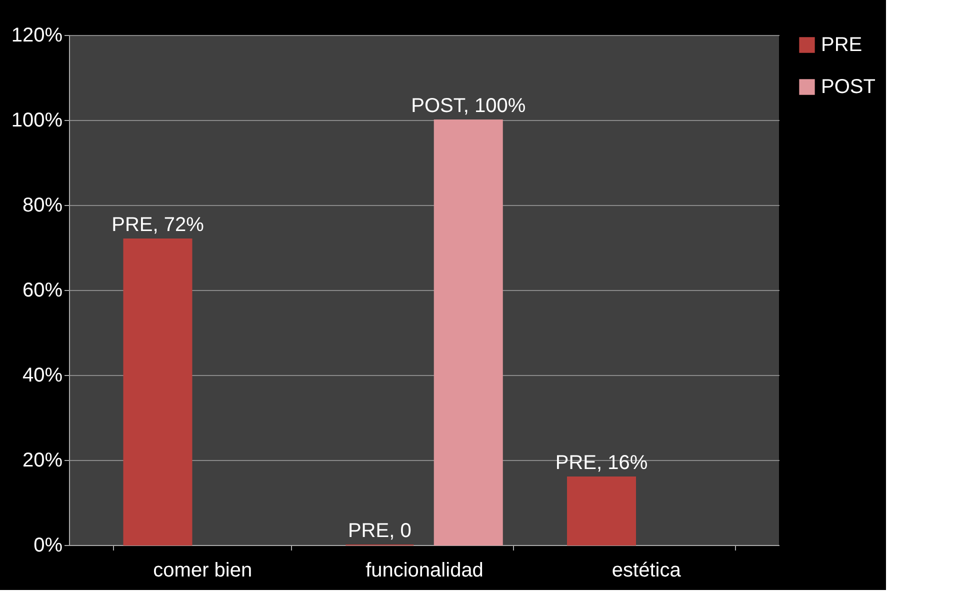 This screenshot has height=610, width=955. Describe the element at coordinates (37, 35) in the screenshot. I see `y-tick-label: 120%` at that location.